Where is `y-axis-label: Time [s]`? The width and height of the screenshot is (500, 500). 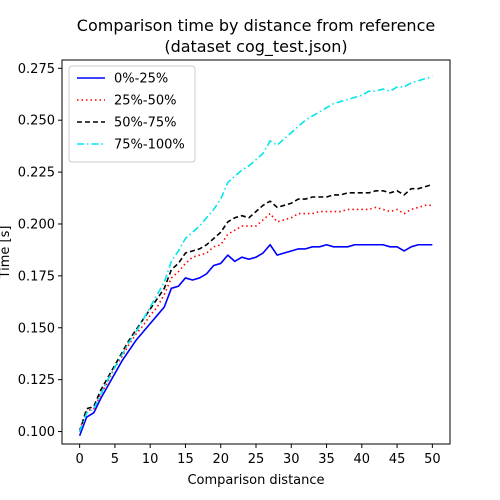 y-axis-label: Time [s] is located at coordinates (6, 253).